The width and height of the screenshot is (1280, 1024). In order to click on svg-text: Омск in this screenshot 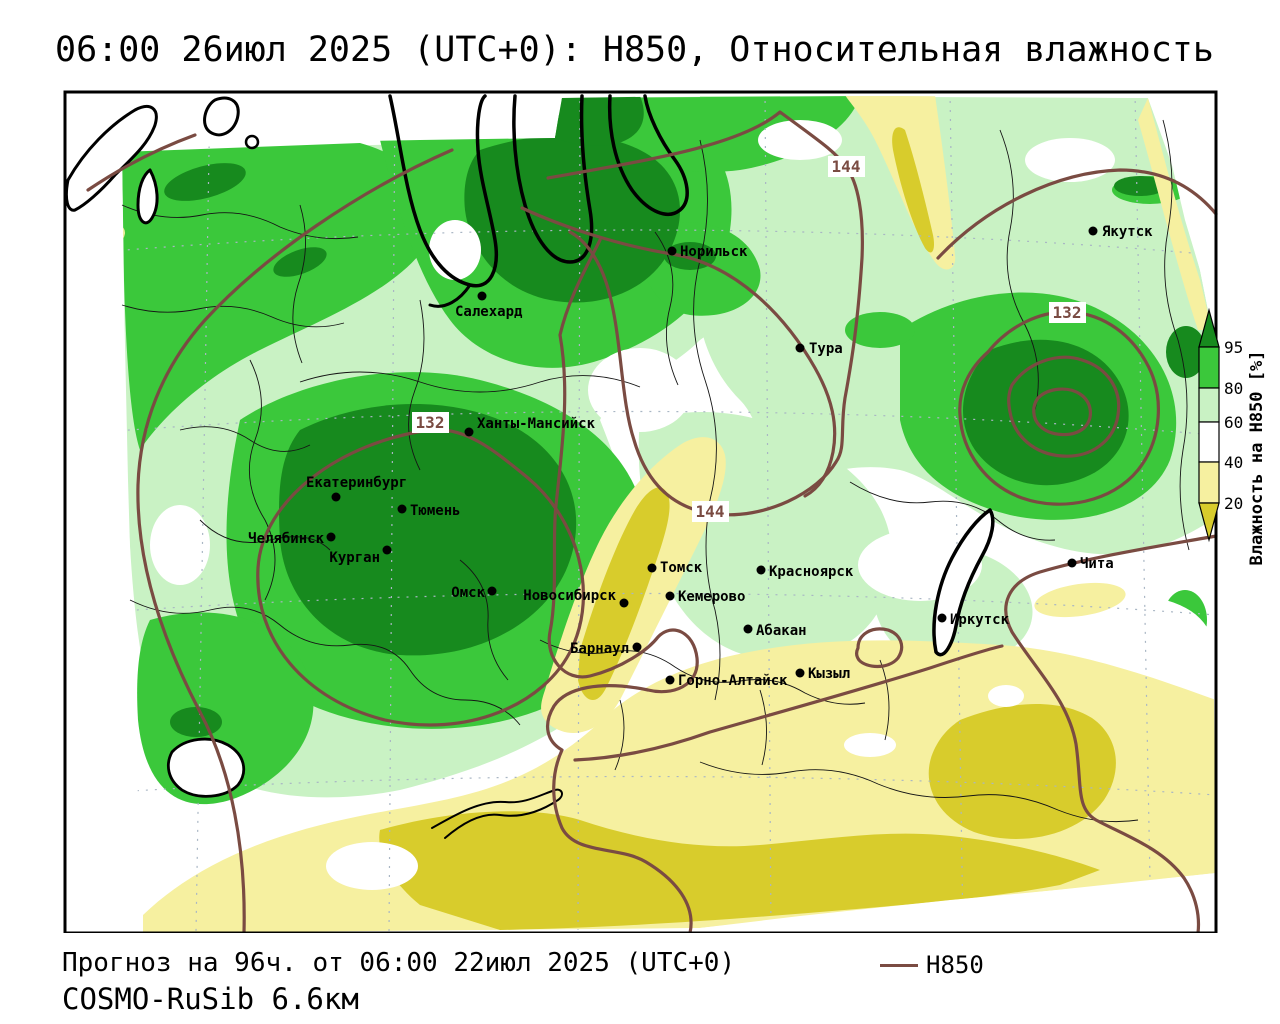, I will do `click(468, 593)`.